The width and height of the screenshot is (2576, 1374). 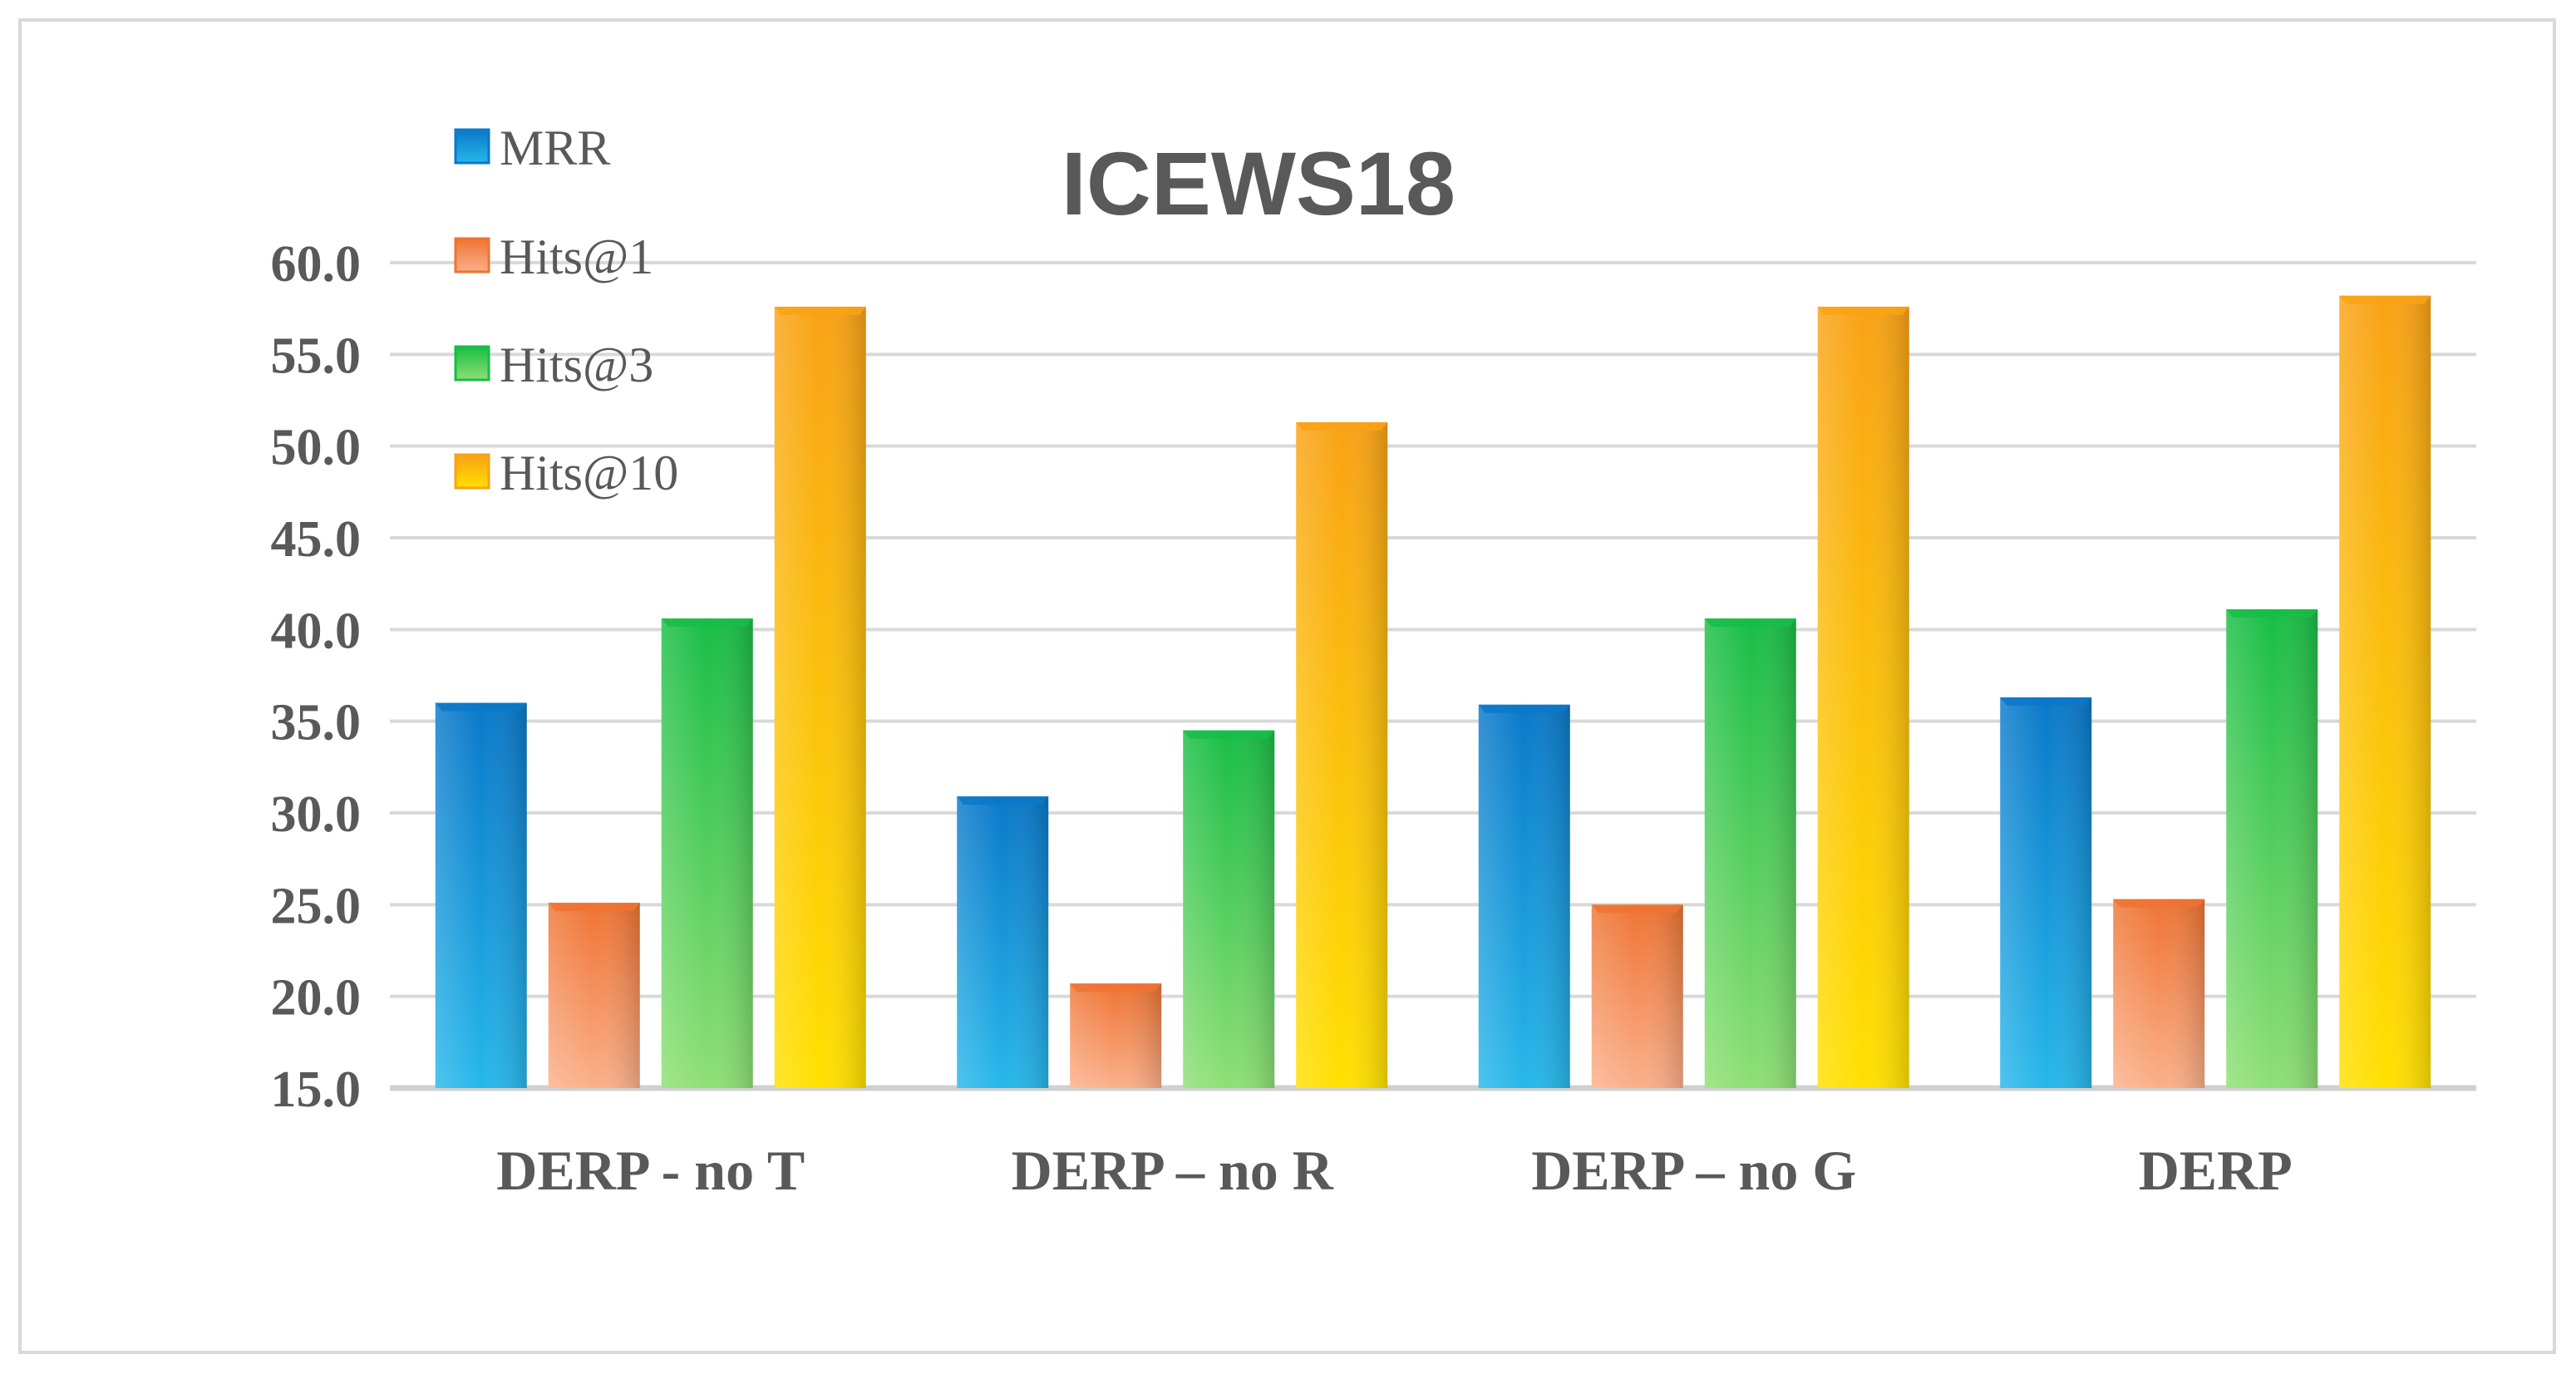 I want to click on legend-label: Hits@1, so click(x=576, y=256).